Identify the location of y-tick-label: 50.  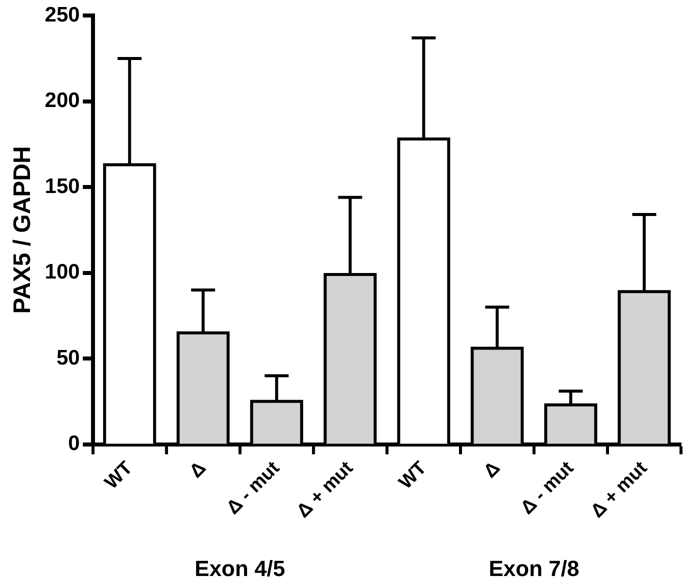
(68, 358).